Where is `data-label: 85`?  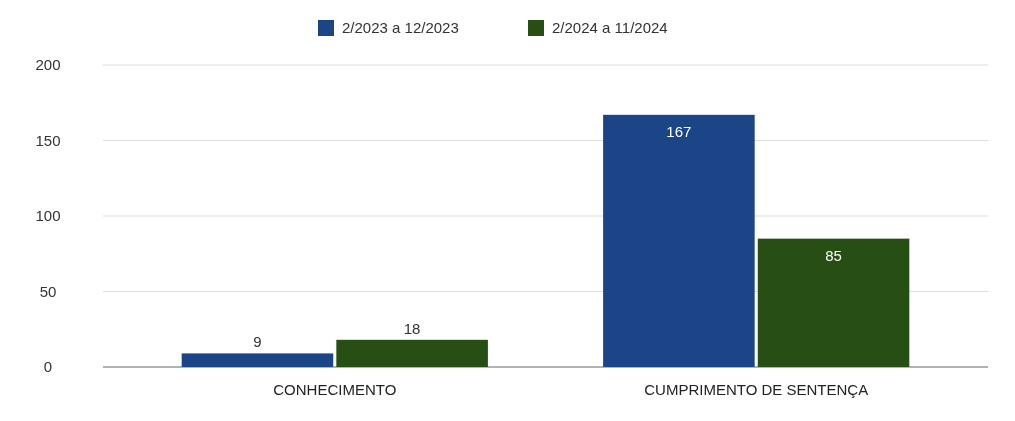
data-label: 85 is located at coordinates (833, 255).